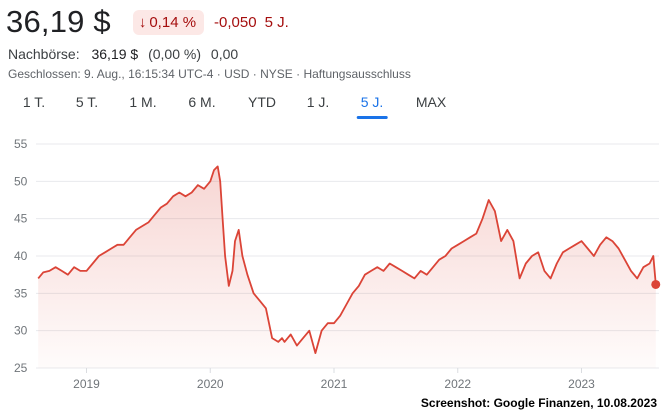 The width and height of the screenshot is (669, 412). What do you see at coordinates (21, 368) in the screenshot?
I see `y-tick-label: 25` at bounding box center [21, 368].